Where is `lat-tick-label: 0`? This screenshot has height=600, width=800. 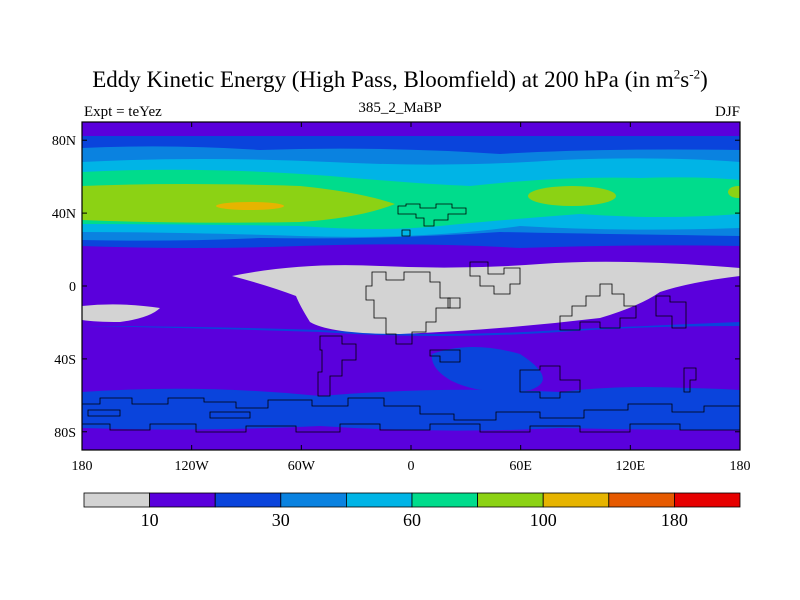 lat-tick-label: 0 is located at coordinates (72, 287).